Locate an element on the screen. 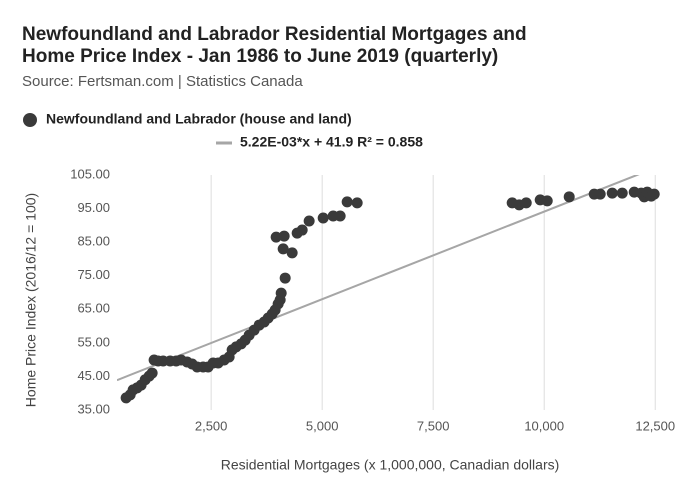  y-tick-label: 35.00 is located at coordinates (93, 408).